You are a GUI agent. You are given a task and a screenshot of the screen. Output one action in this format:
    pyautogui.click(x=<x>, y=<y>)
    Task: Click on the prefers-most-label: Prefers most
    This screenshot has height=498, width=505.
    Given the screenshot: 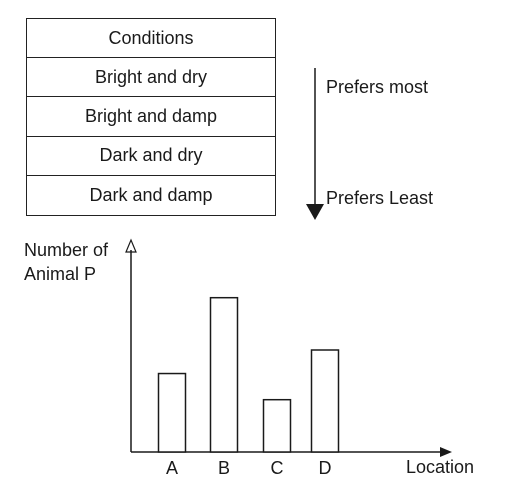 What is the action you would take?
    pyautogui.click(x=377, y=87)
    